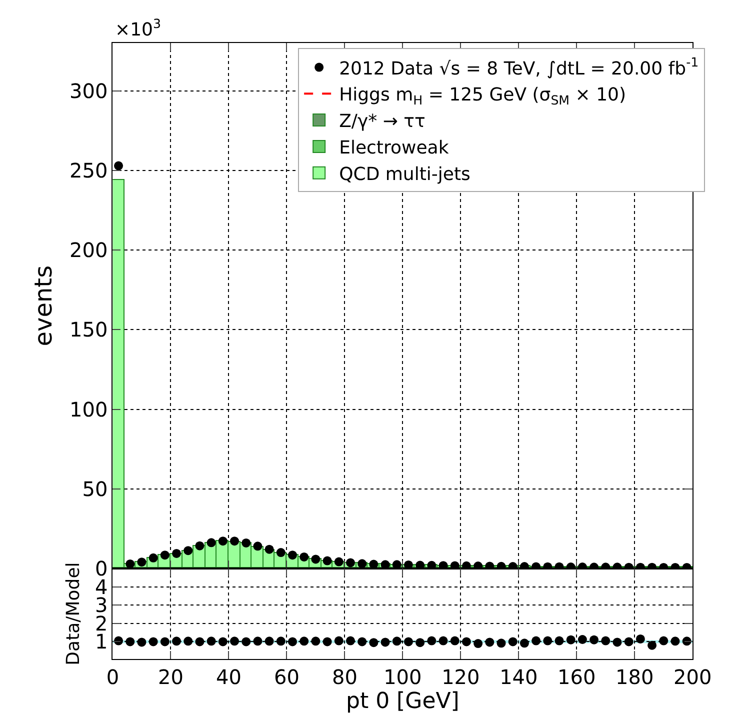 This screenshot has width=741, height=724. I want to click on legend-label: 2012 Data √s = 8 TeV, ∫dtL = 20.00 fb$^{-1}$, so click(519, 67).